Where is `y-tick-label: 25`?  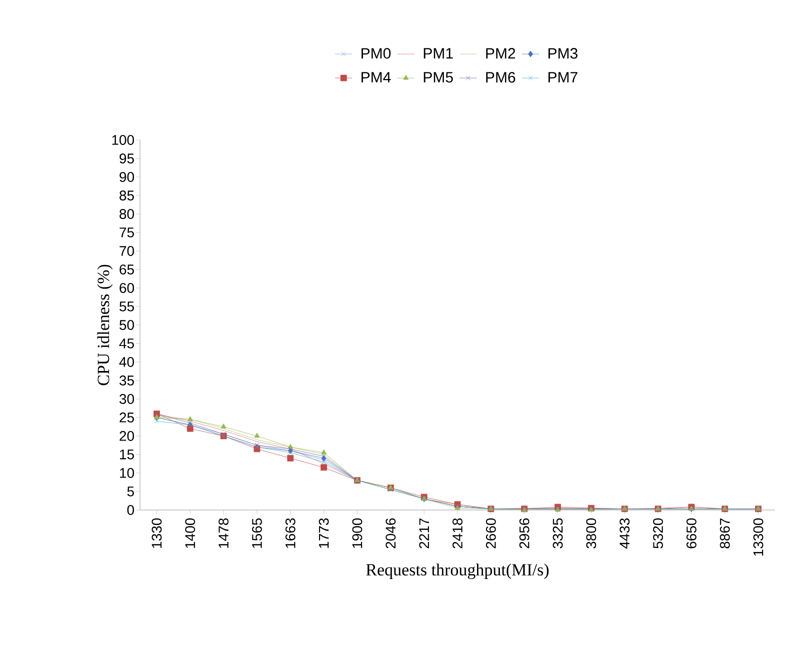
y-tick-label: 25 is located at coordinates (127, 417).